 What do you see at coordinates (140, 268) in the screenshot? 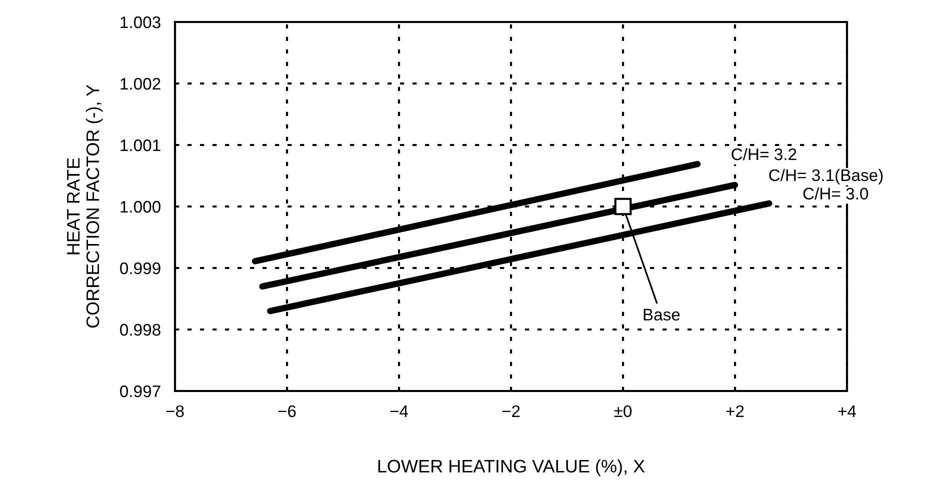
I see `y-tick-label: 0.999` at bounding box center [140, 268].